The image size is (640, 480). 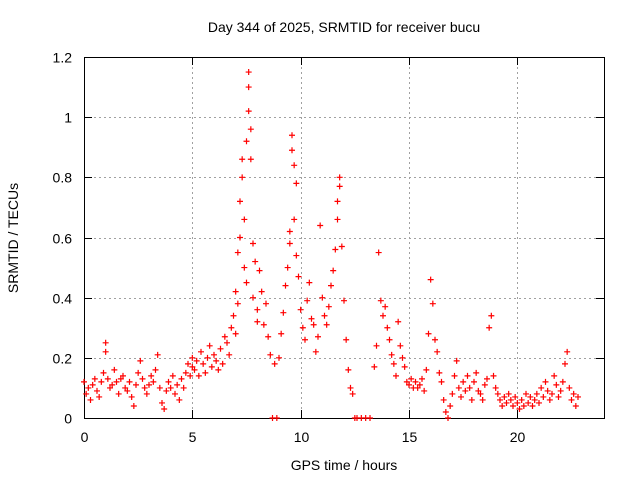 What do you see at coordinates (68, 118) in the screenshot?
I see `y-tick-label: 1` at bounding box center [68, 118].